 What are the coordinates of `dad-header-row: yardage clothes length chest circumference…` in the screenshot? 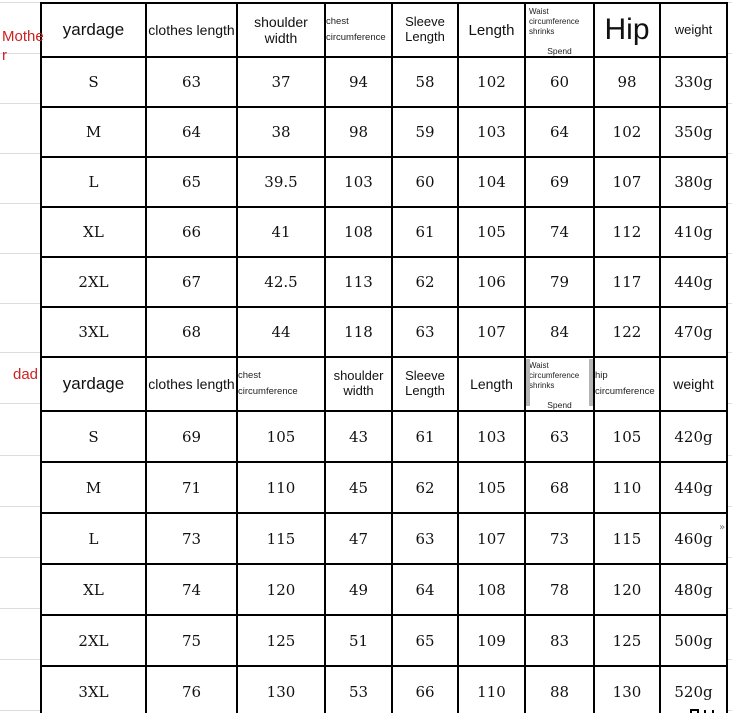 It's located at (384, 384).